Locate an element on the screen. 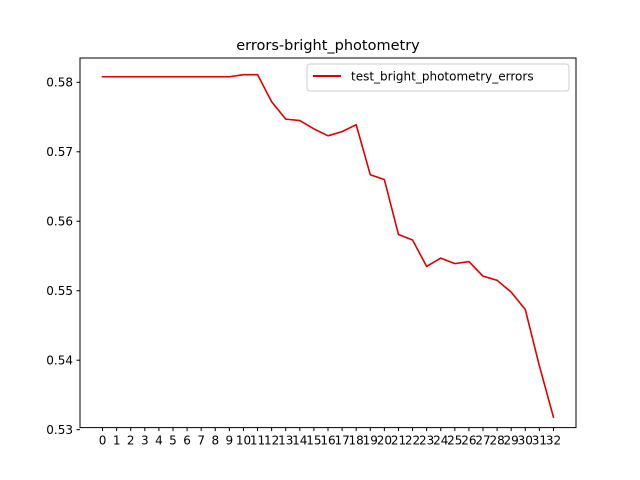 The image size is (640, 480). x-tick-label: 10 is located at coordinates (243, 441).